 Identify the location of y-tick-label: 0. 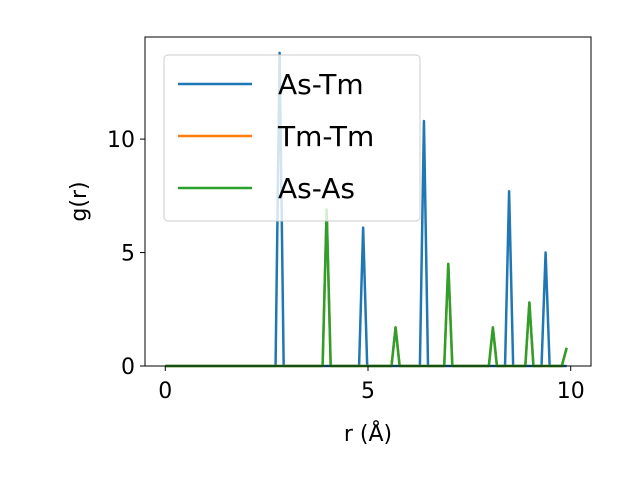
(128, 367).